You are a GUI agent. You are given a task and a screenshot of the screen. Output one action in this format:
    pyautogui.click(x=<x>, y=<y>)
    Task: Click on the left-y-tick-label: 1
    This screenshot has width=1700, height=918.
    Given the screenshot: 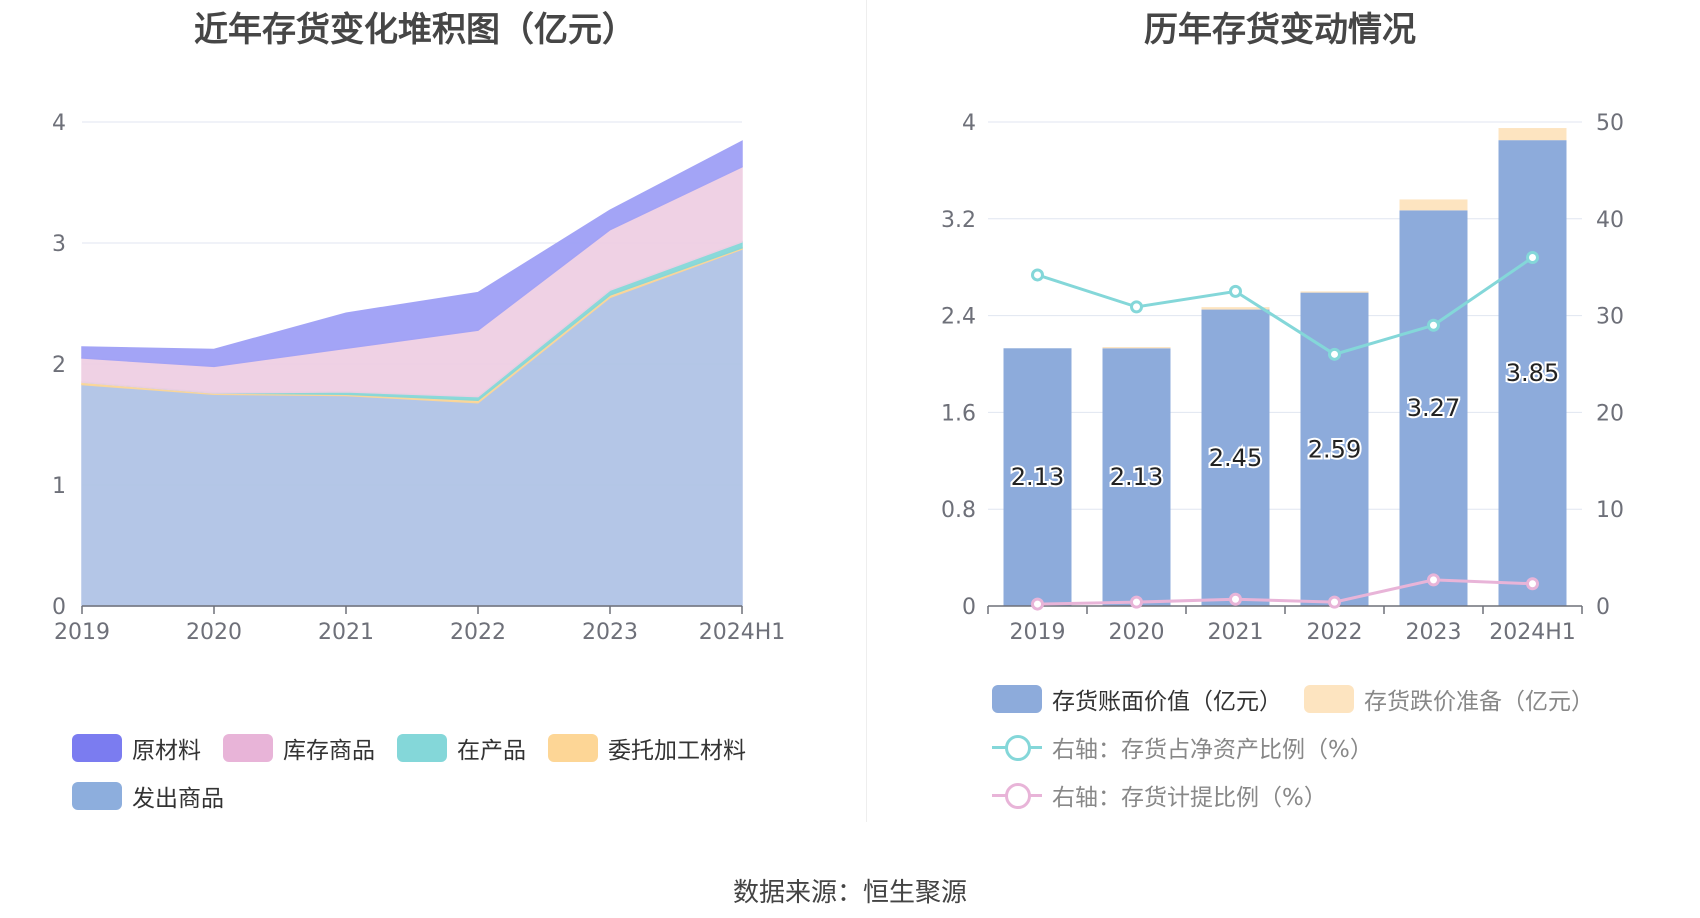 What is the action you would take?
    pyautogui.click(x=59, y=486)
    